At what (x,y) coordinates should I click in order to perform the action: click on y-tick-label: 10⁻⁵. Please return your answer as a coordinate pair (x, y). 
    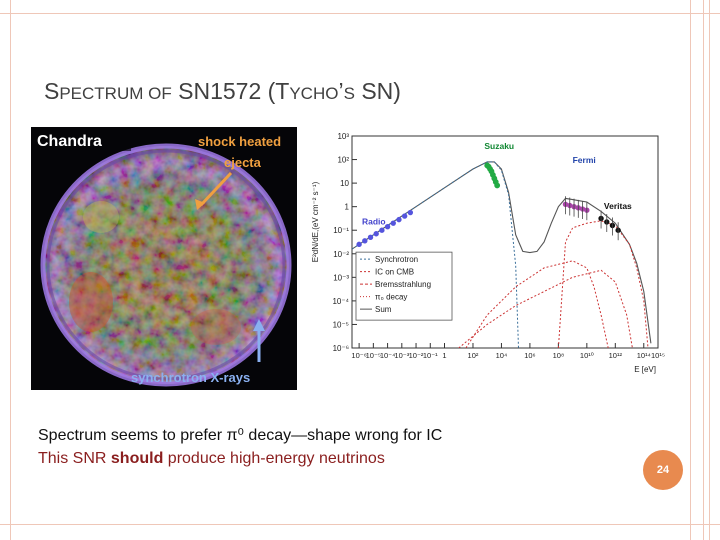
    Looking at the image, I should click on (341, 324).